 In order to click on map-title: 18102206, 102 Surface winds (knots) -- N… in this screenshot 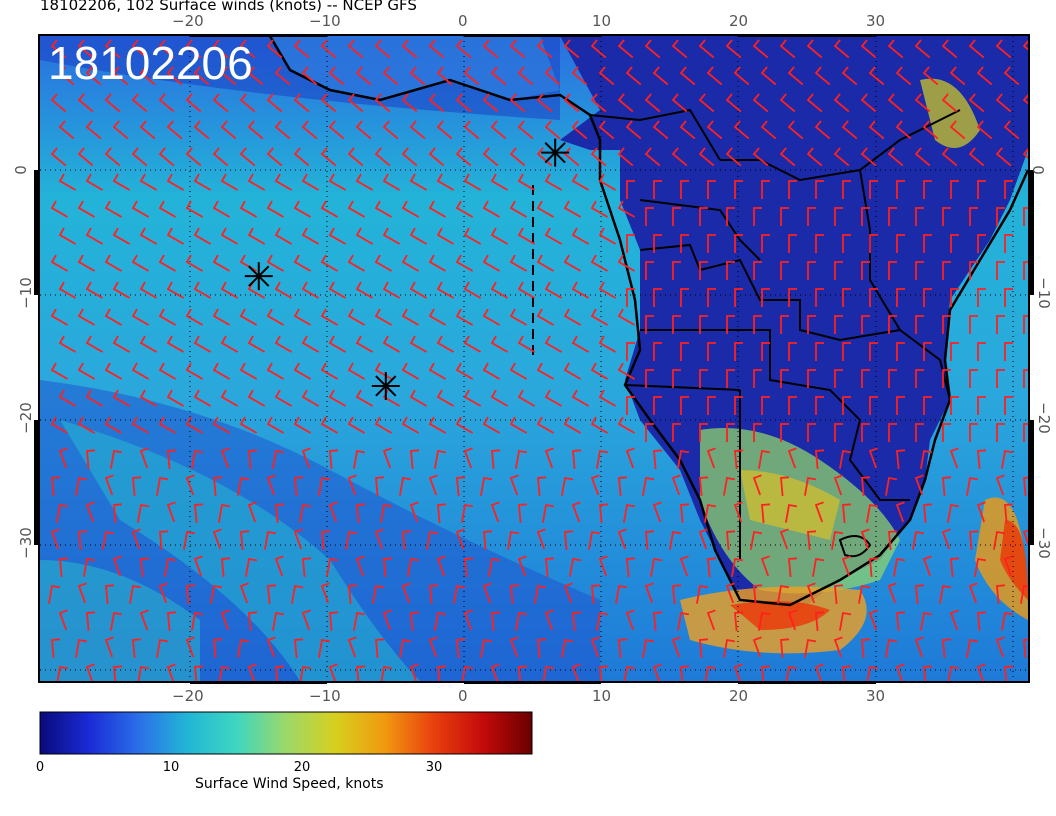, I will do `click(228, 7)`.